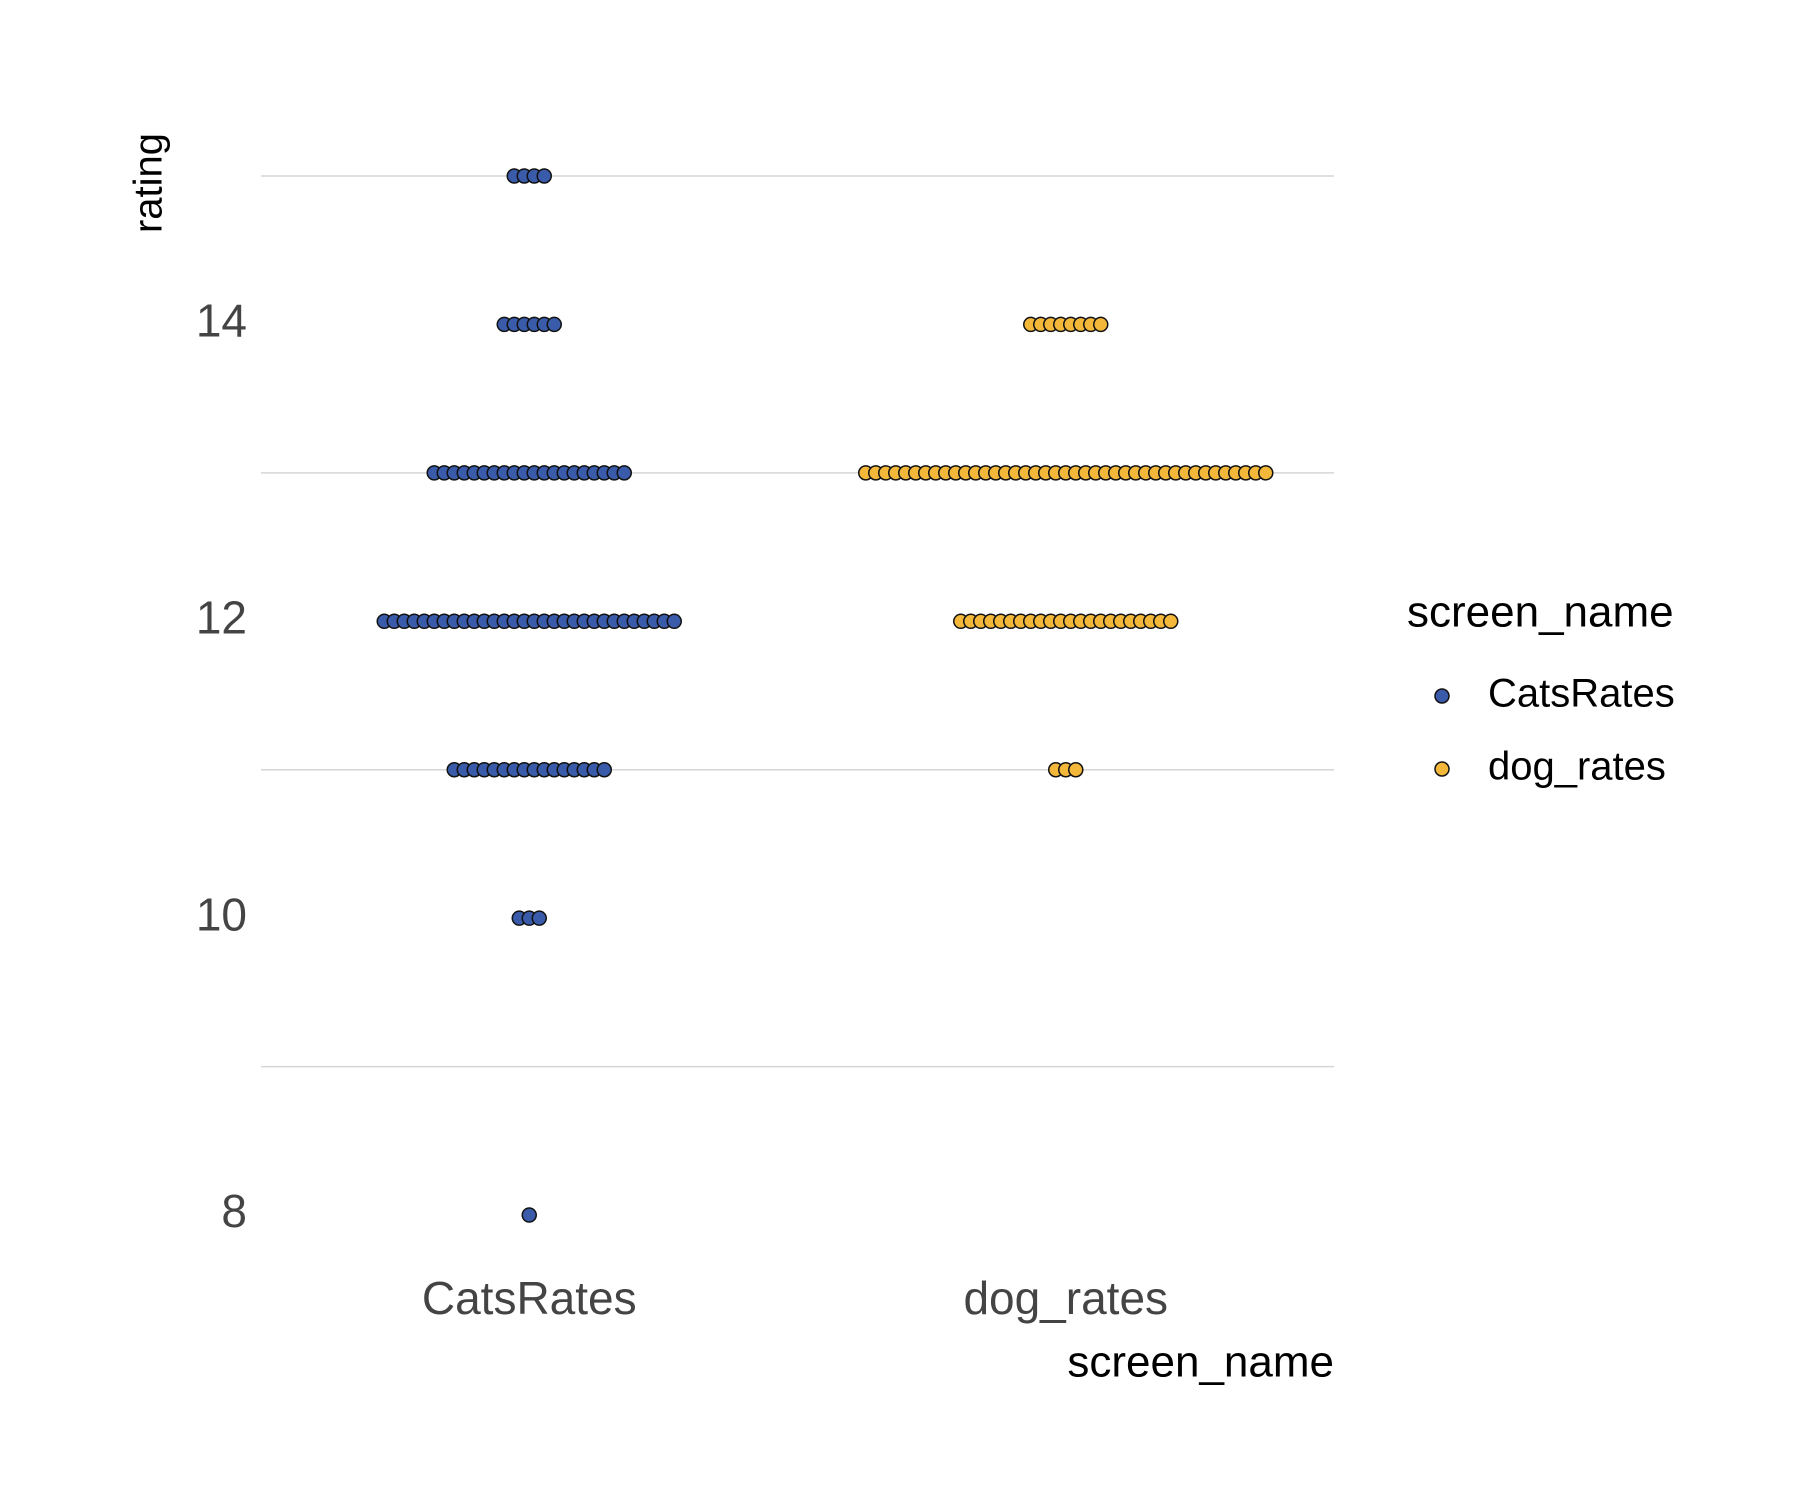  I want to click on x-tick-label: CatsRates, so click(529, 1298).